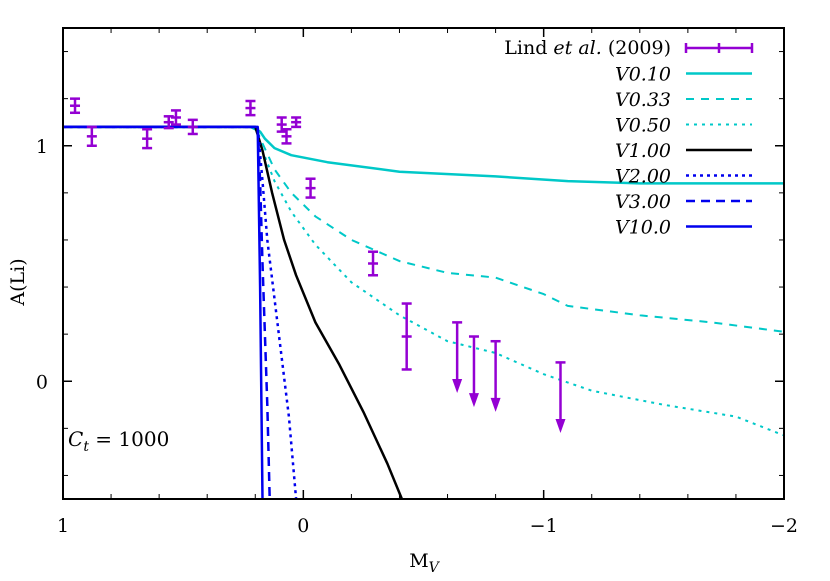 This screenshot has height=581, width=830. What do you see at coordinates (75, 439) in the screenshot?
I see `ct-annotation-var: C` at bounding box center [75, 439].